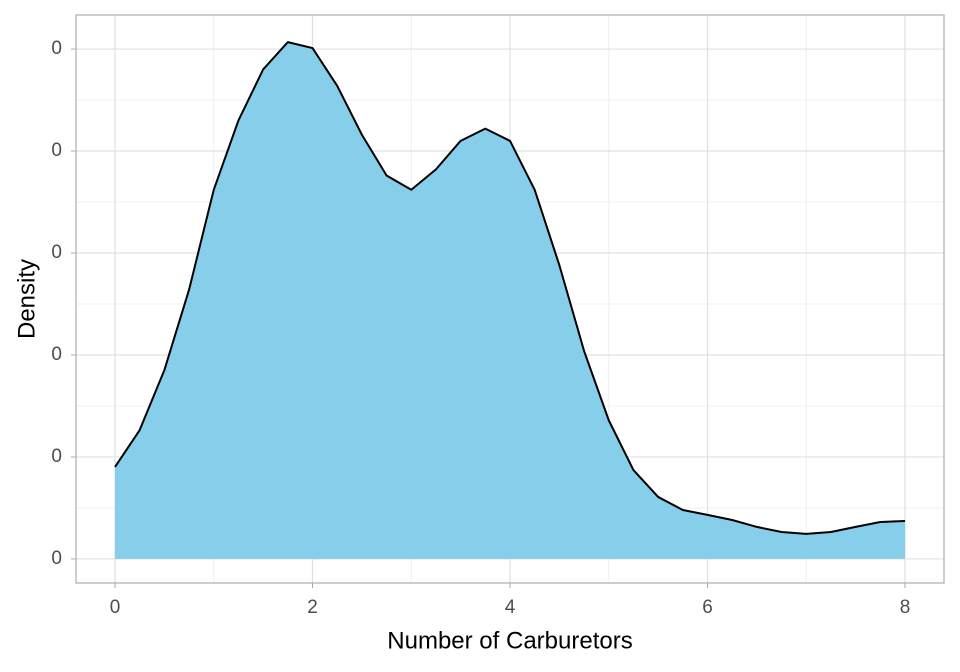 The height and width of the screenshot is (672, 960). Describe the element at coordinates (115, 607) in the screenshot. I see `x-tick-label: 0` at that location.